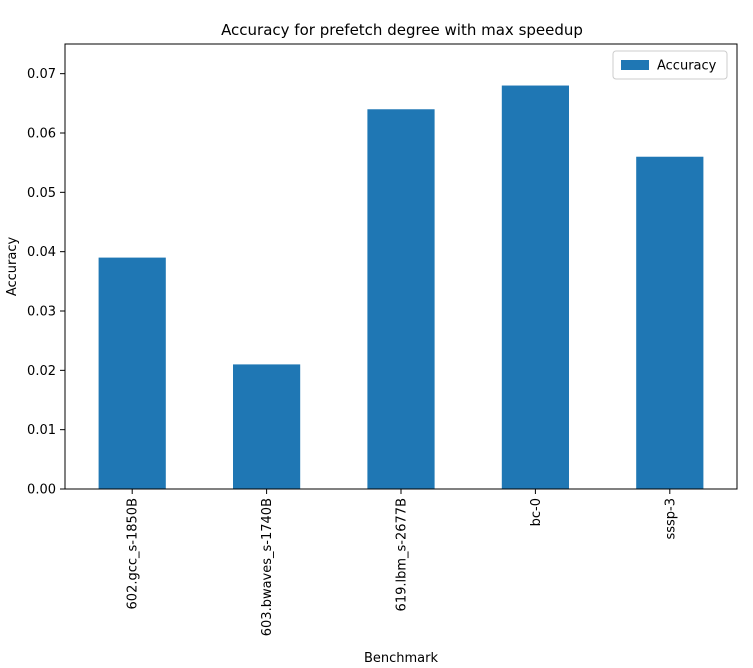  What do you see at coordinates (12, 267) in the screenshot?
I see `y-axis-title: Accuracy` at bounding box center [12, 267].